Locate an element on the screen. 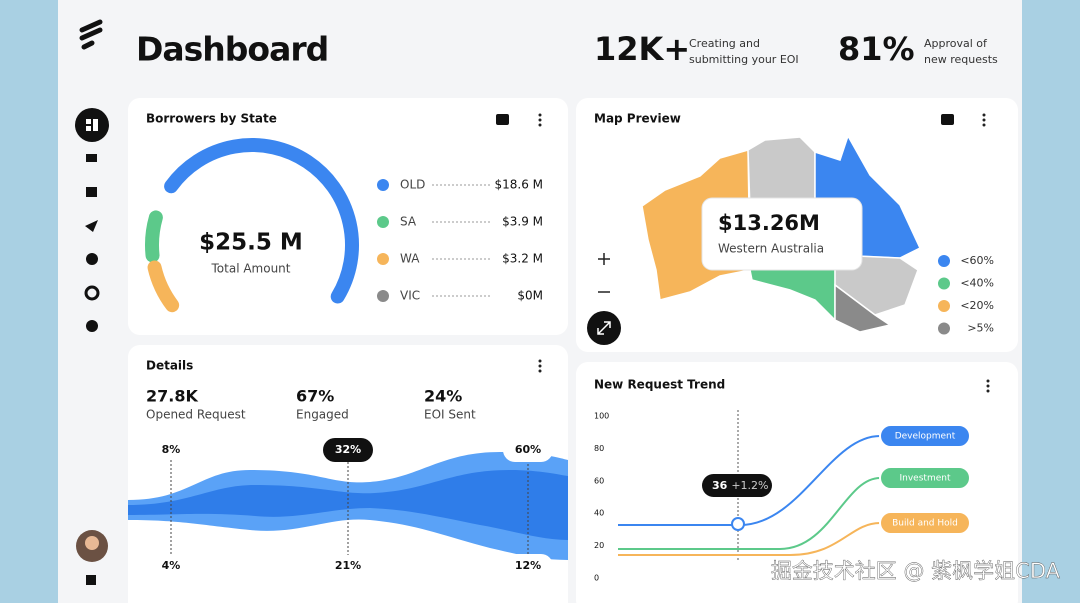 The image size is (1080, 603). nav-settings is located at coordinates (92, 326).